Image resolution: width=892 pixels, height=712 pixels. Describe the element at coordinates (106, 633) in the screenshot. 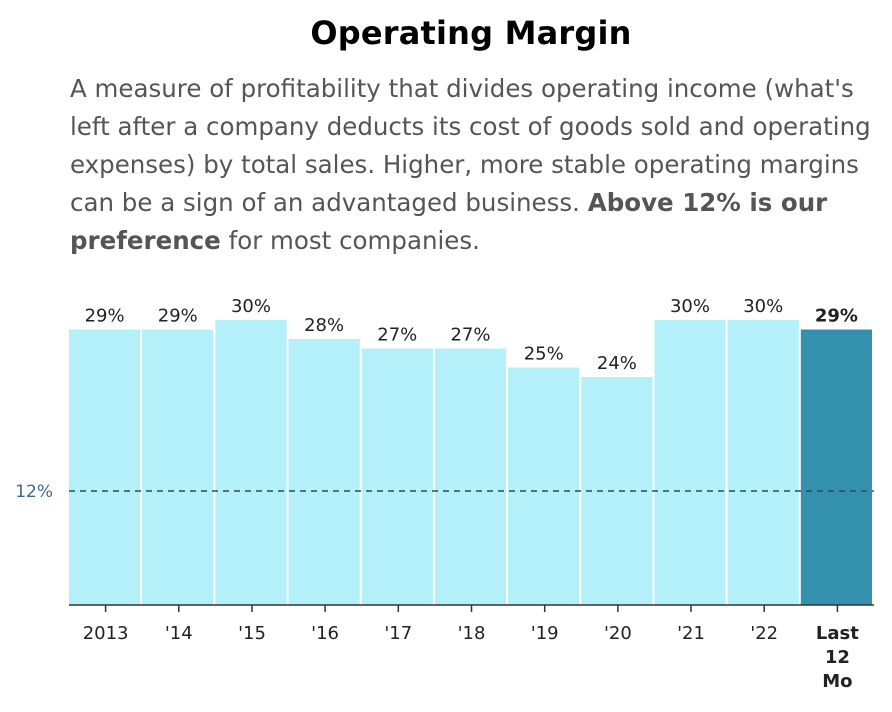

I see `x-tick-label: 2013` at that location.